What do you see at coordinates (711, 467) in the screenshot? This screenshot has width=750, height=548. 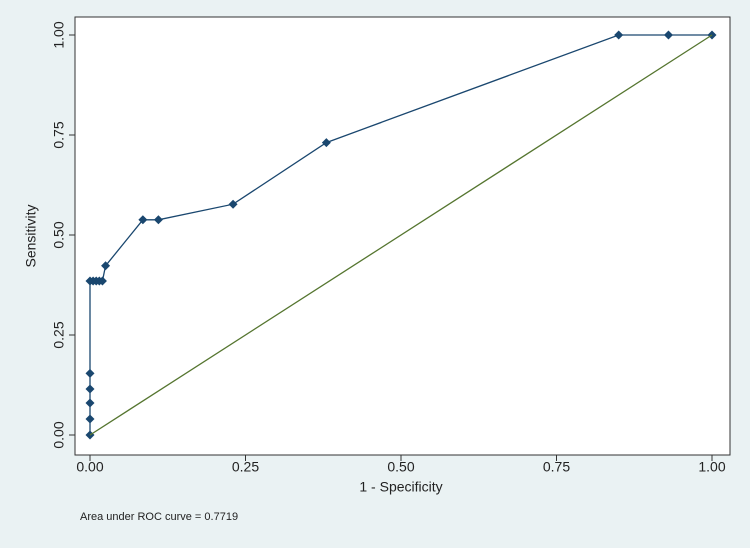 I see `x-tick-label: 1.00` at bounding box center [711, 467].